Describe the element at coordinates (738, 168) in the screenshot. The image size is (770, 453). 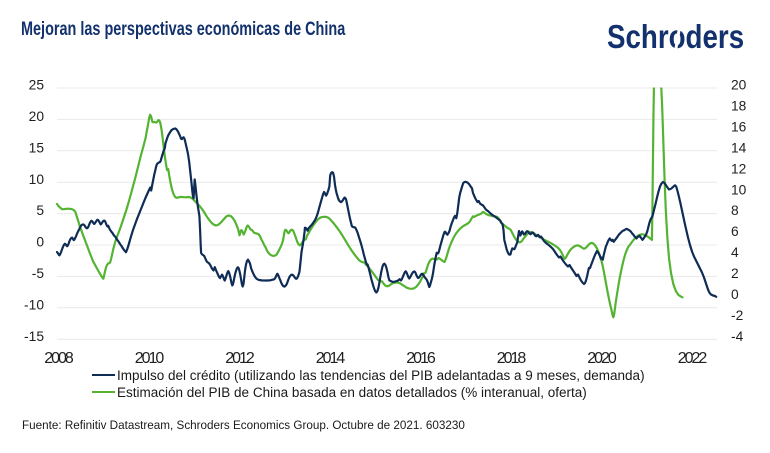
I see `svg-text: 12` at that location.